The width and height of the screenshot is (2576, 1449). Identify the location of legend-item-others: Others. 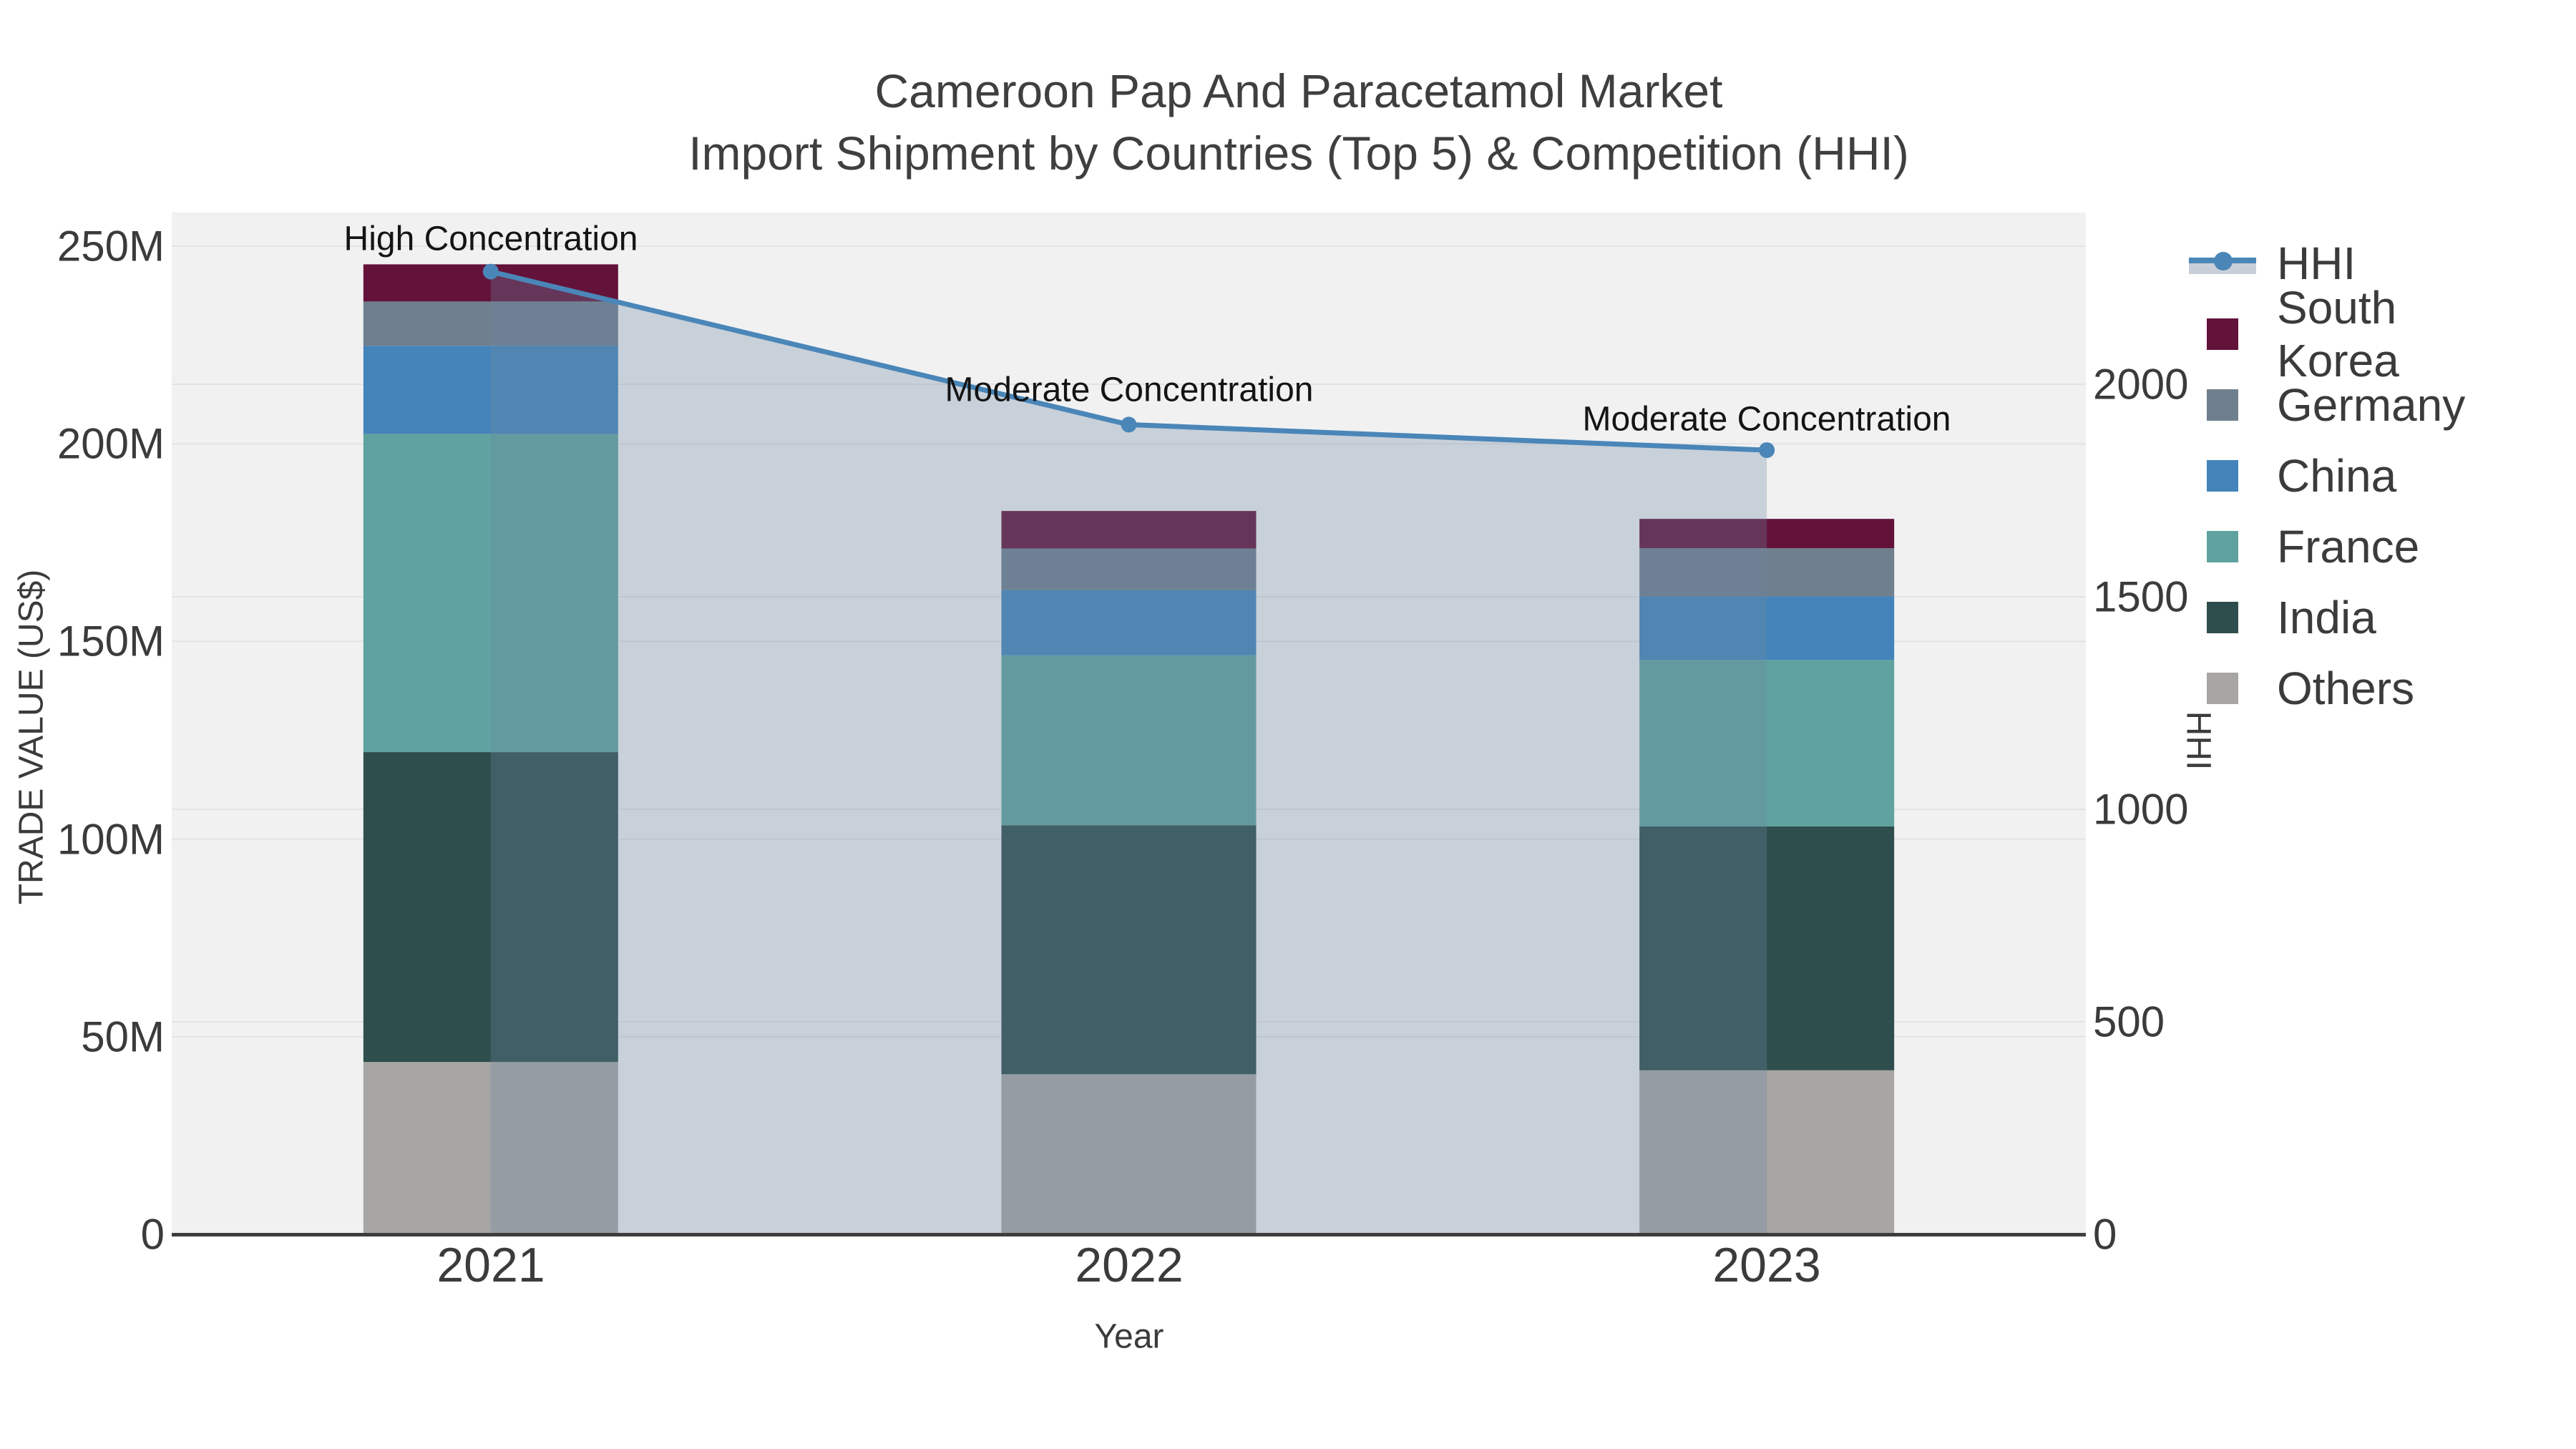
(2297, 688).